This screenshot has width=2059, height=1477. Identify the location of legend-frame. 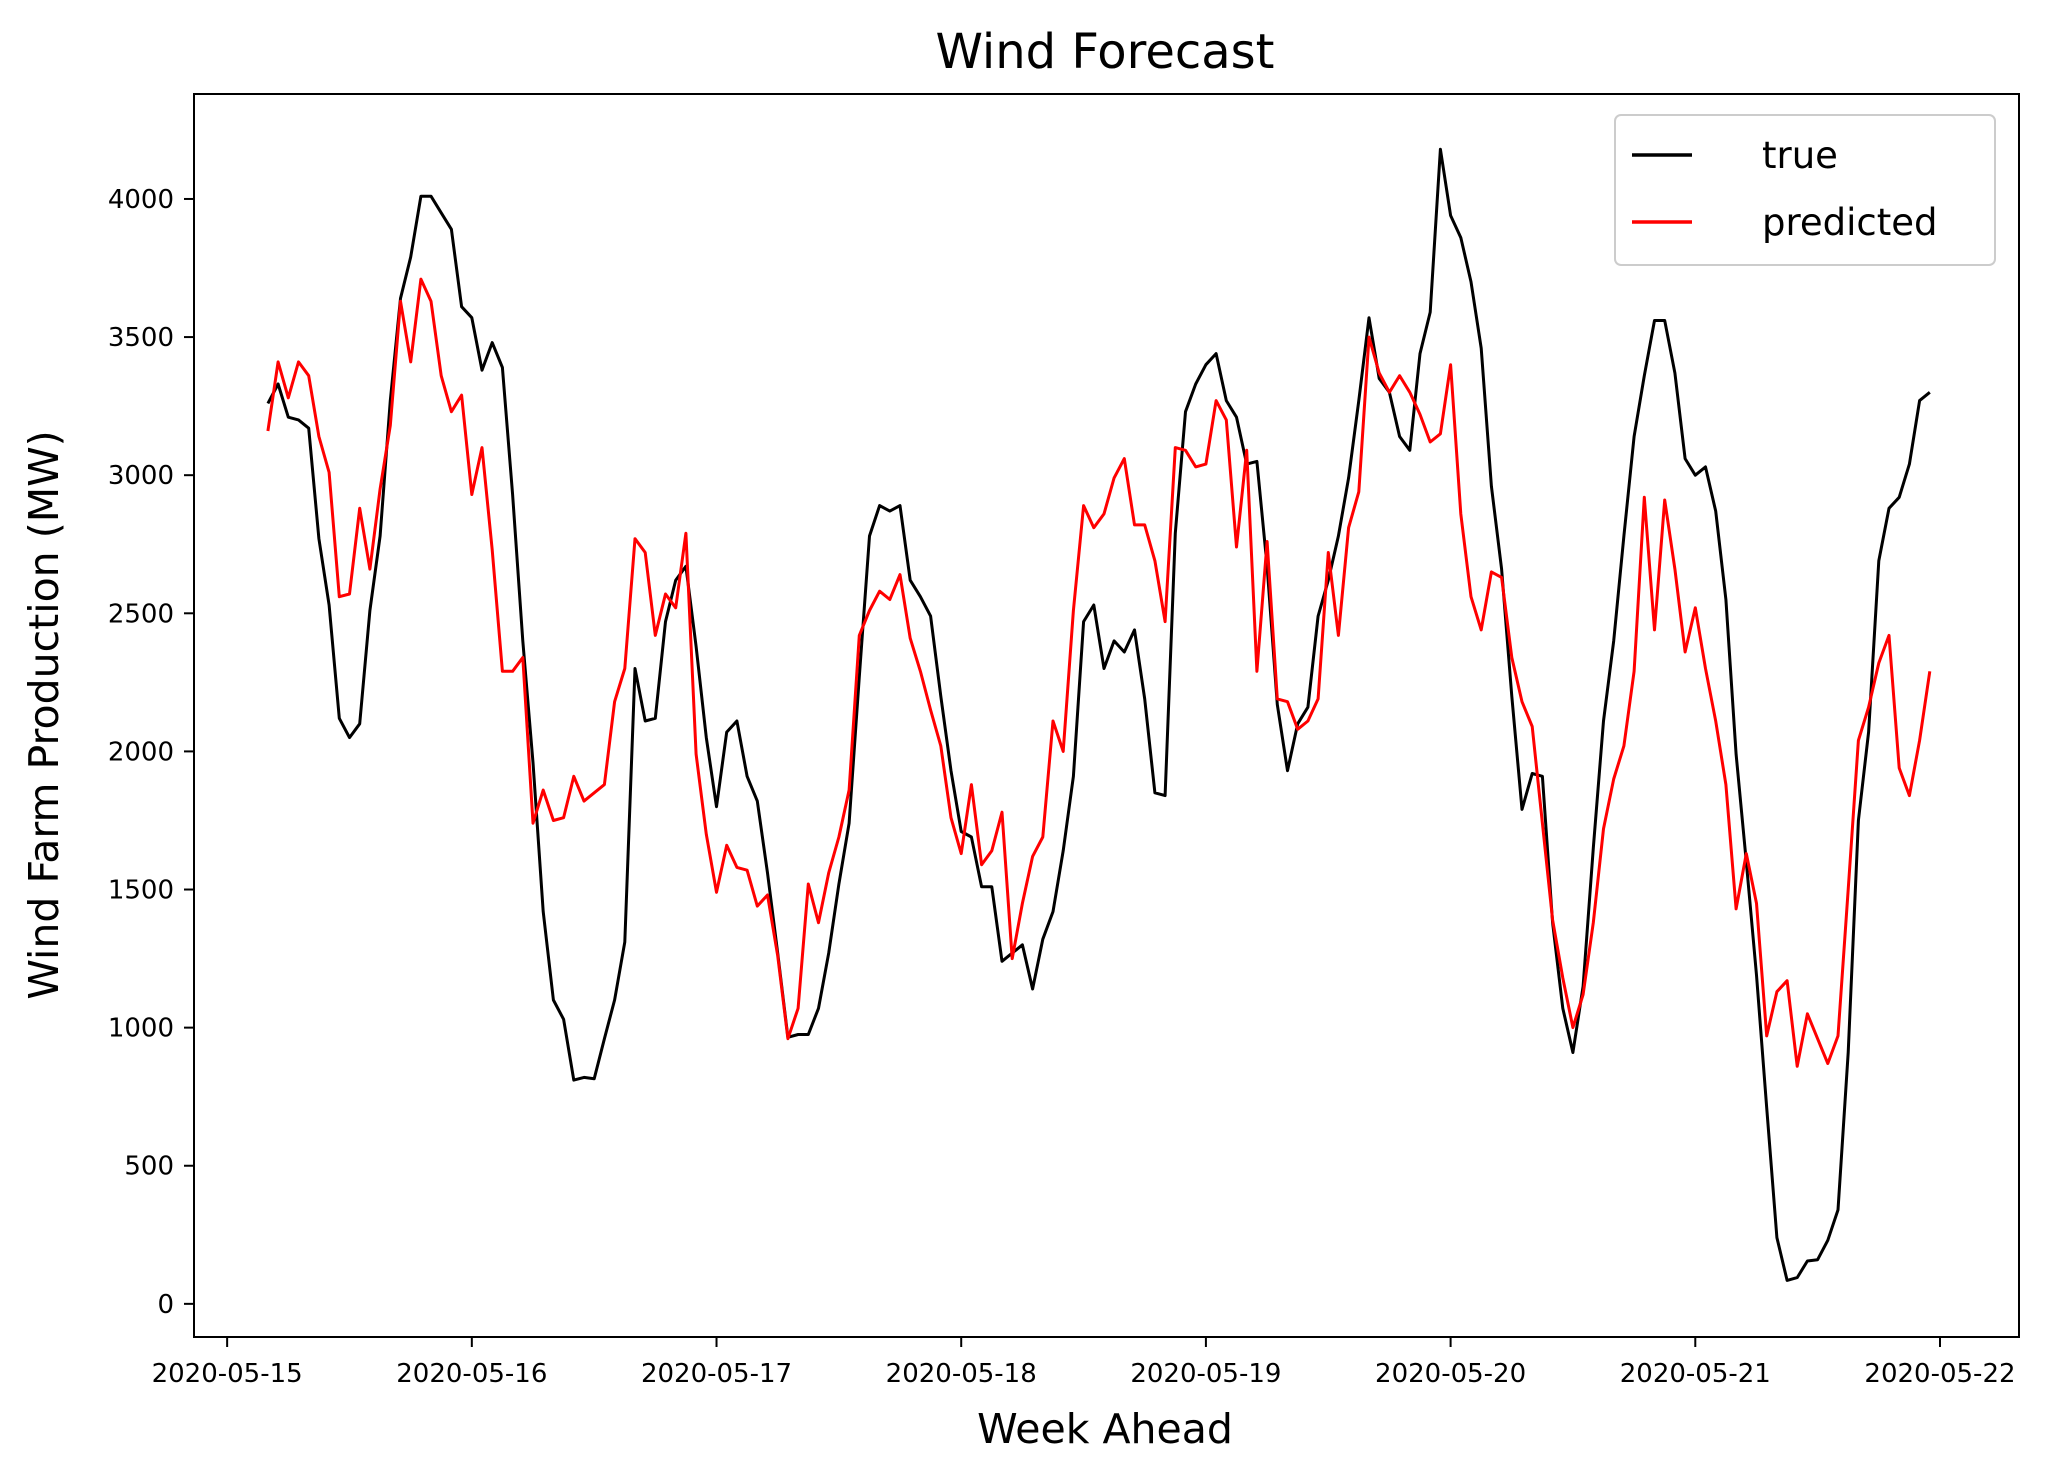
(1805, 190).